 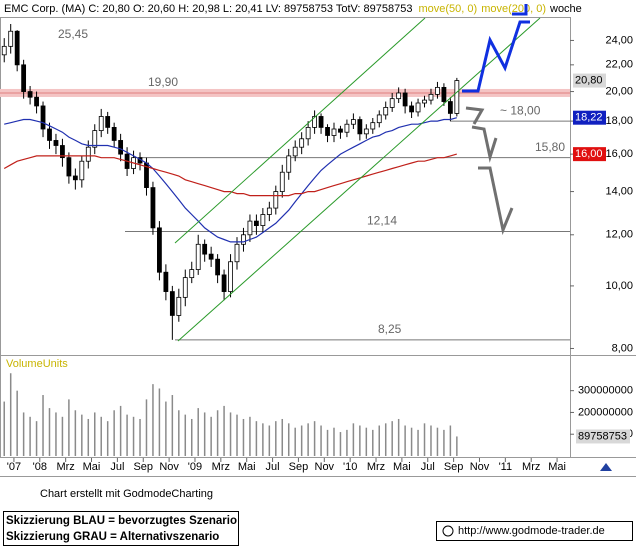 What do you see at coordinates (390, 329) in the screenshot?
I see `level-label: 8,25` at bounding box center [390, 329].